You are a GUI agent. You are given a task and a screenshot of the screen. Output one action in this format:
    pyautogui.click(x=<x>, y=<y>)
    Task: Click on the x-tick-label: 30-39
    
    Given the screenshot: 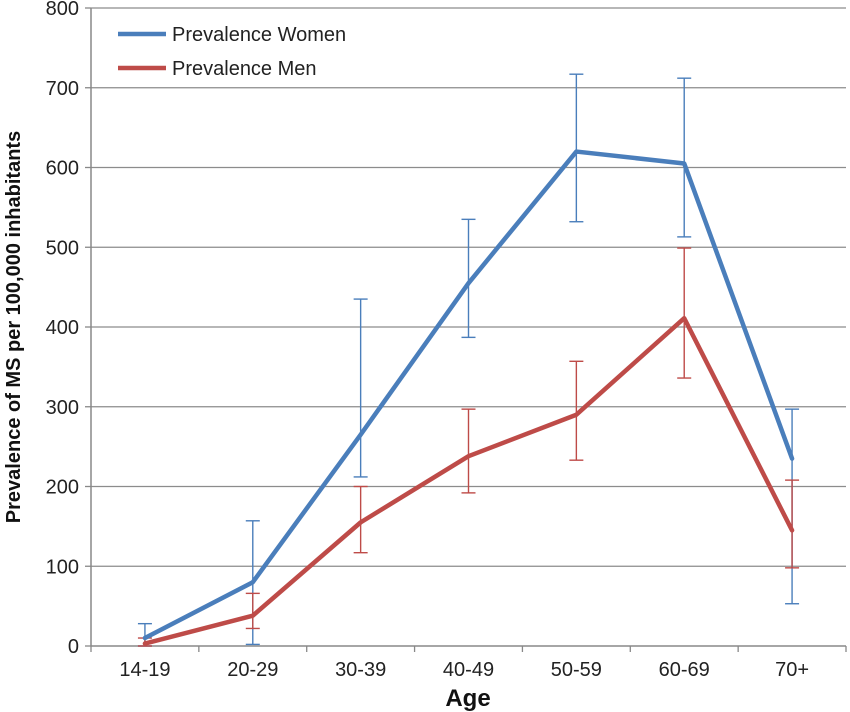 What is the action you would take?
    pyautogui.click(x=360, y=670)
    